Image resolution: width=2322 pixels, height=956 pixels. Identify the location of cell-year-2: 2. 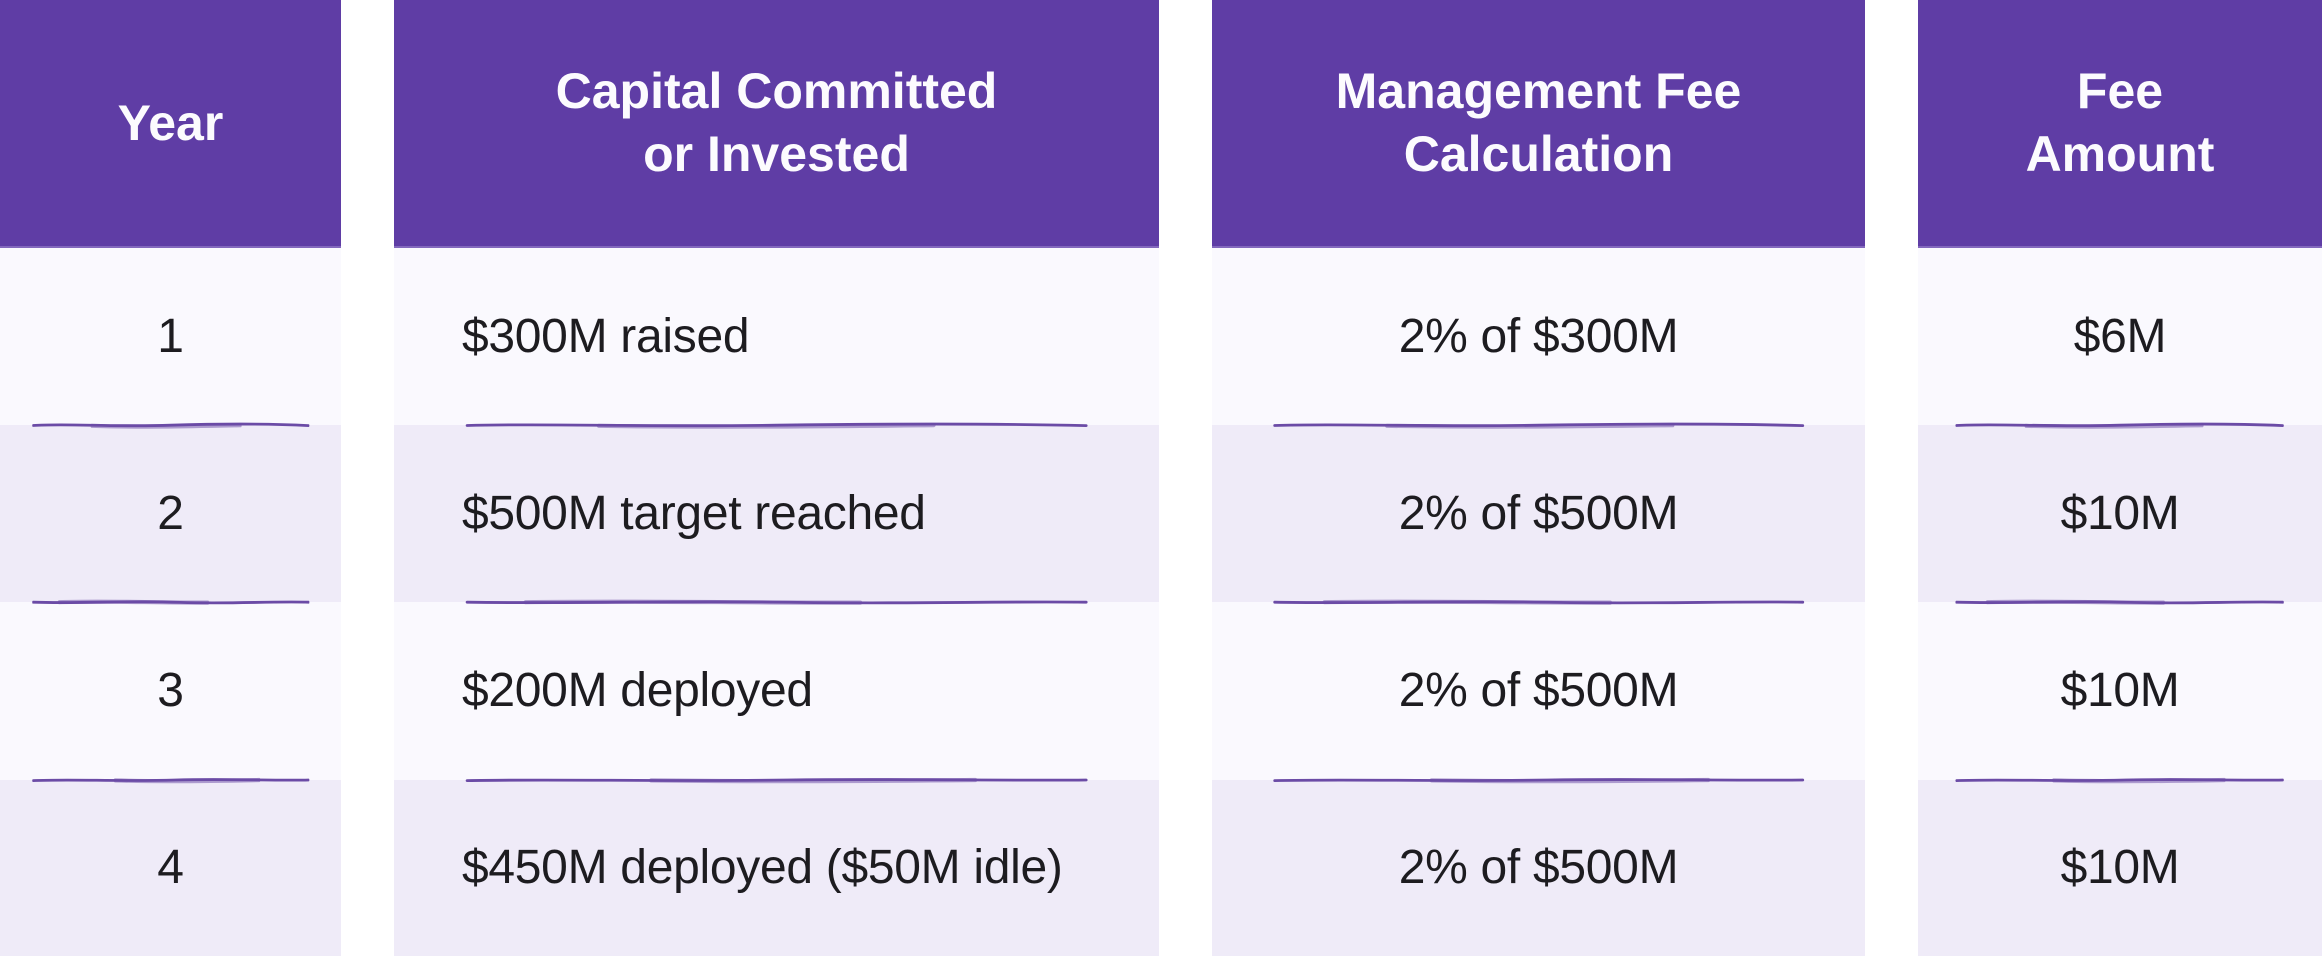
(170, 512).